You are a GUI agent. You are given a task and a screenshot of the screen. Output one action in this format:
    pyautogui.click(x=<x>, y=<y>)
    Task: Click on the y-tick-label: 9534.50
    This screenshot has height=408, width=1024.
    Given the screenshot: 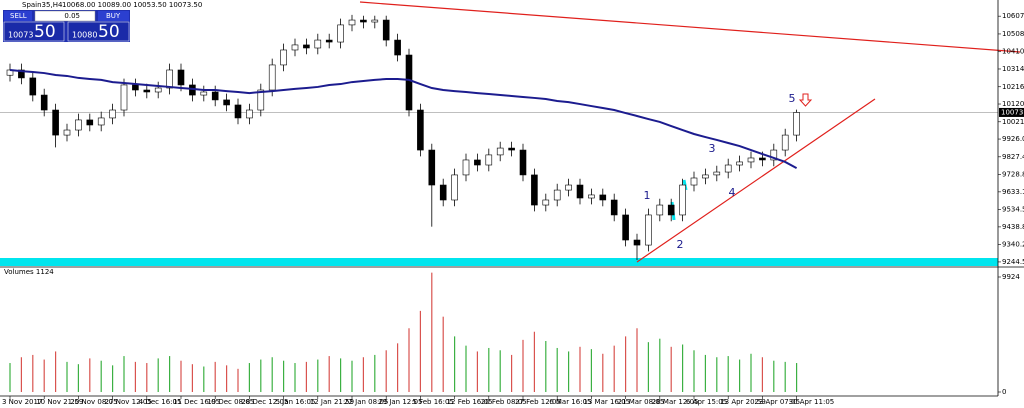 What is the action you would take?
    pyautogui.click(x=1013, y=210)
    